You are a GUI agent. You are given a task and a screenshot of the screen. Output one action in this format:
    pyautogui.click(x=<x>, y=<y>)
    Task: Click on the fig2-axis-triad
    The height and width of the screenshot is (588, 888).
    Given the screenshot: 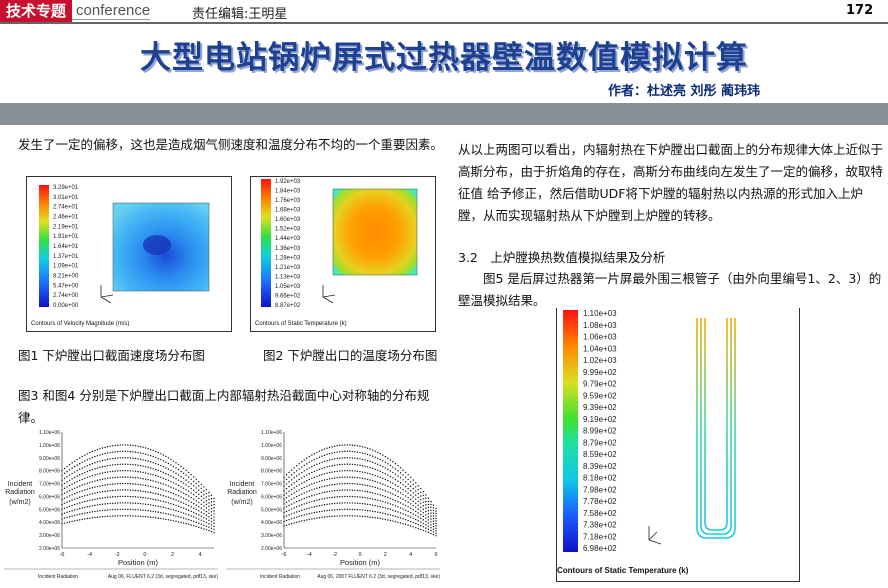 What is the action you would take?
    pyautogui.click(x=329, y=294)
    